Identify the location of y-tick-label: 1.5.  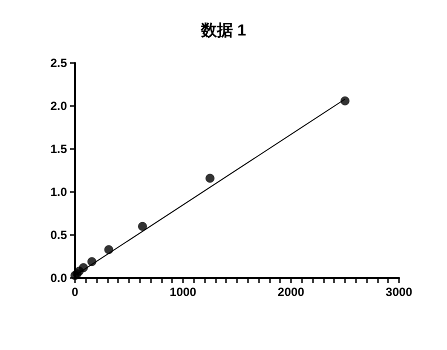
(59, 149).